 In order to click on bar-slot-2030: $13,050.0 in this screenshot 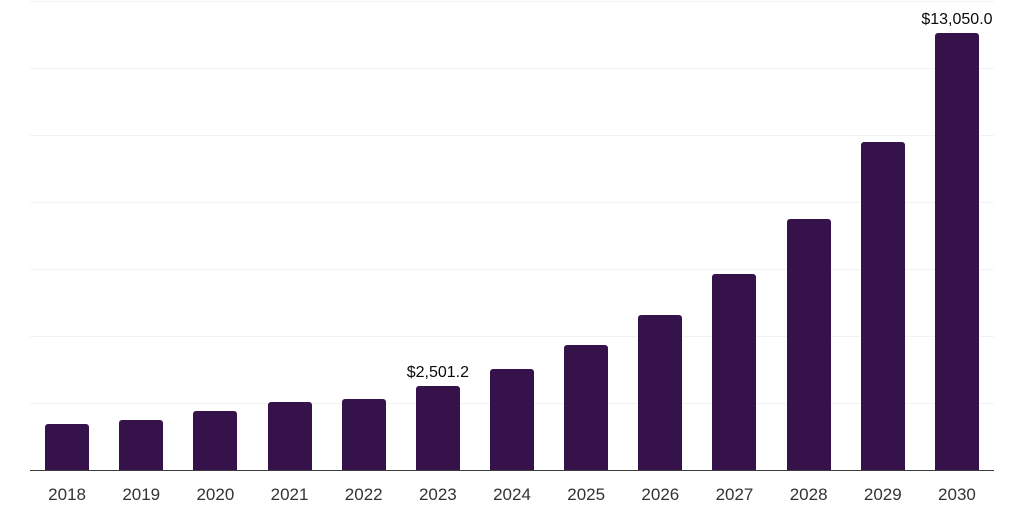, I will do `click(957, 235)`.